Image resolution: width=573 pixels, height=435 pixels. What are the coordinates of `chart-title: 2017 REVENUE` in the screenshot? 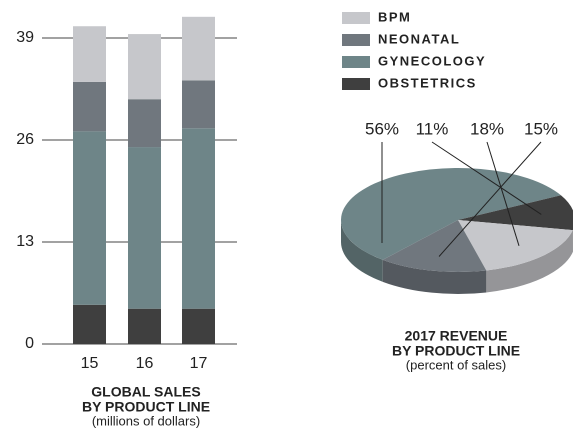 It's located at (456, 336).